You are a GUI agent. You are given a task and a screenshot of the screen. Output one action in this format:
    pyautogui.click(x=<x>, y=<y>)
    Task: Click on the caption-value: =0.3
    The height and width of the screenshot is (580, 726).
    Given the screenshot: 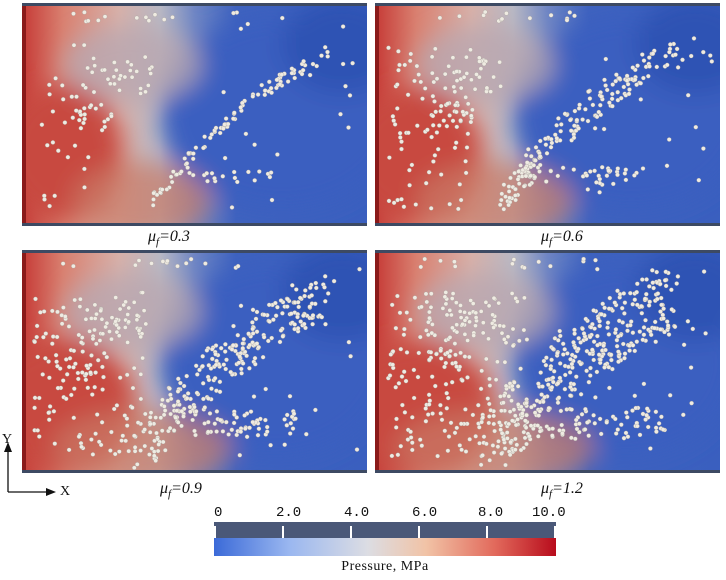 What is the action you would take?
    pyautogui.click(x=174, y=236)
    